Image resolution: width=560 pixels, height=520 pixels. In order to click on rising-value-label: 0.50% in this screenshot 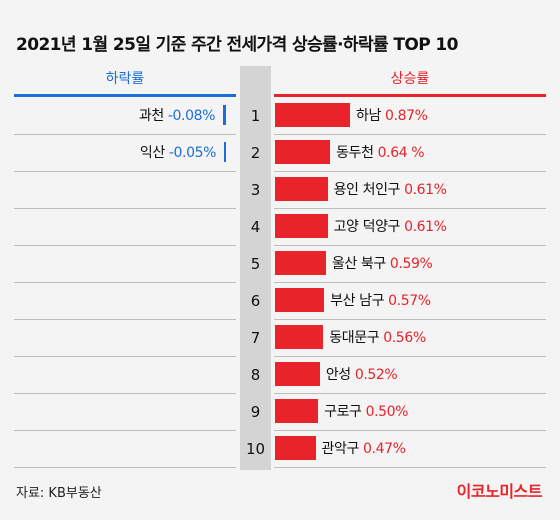, I will do `click(387, 412)`.